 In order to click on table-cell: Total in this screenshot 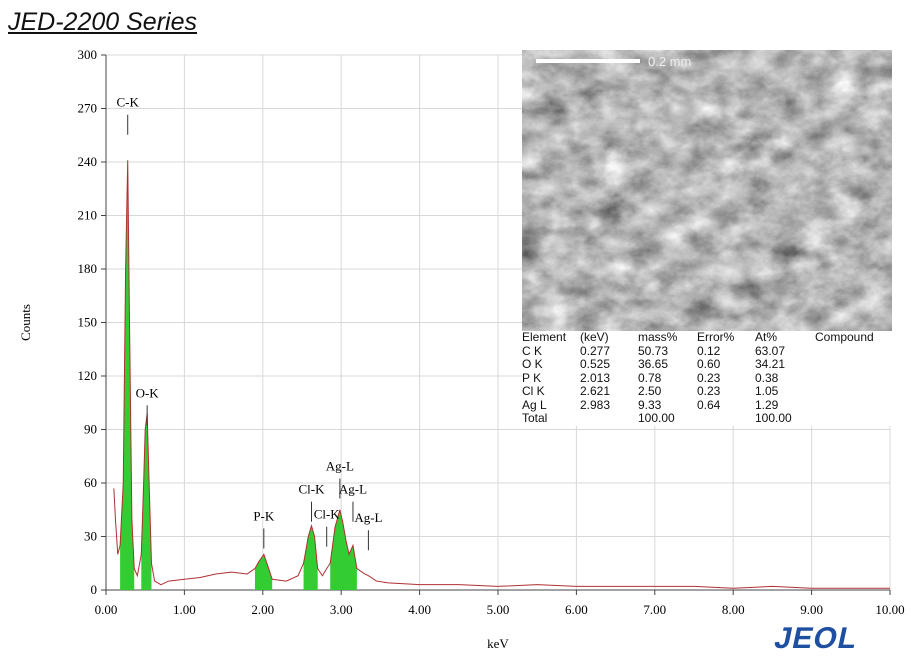, I will do `click(535, 418)`.